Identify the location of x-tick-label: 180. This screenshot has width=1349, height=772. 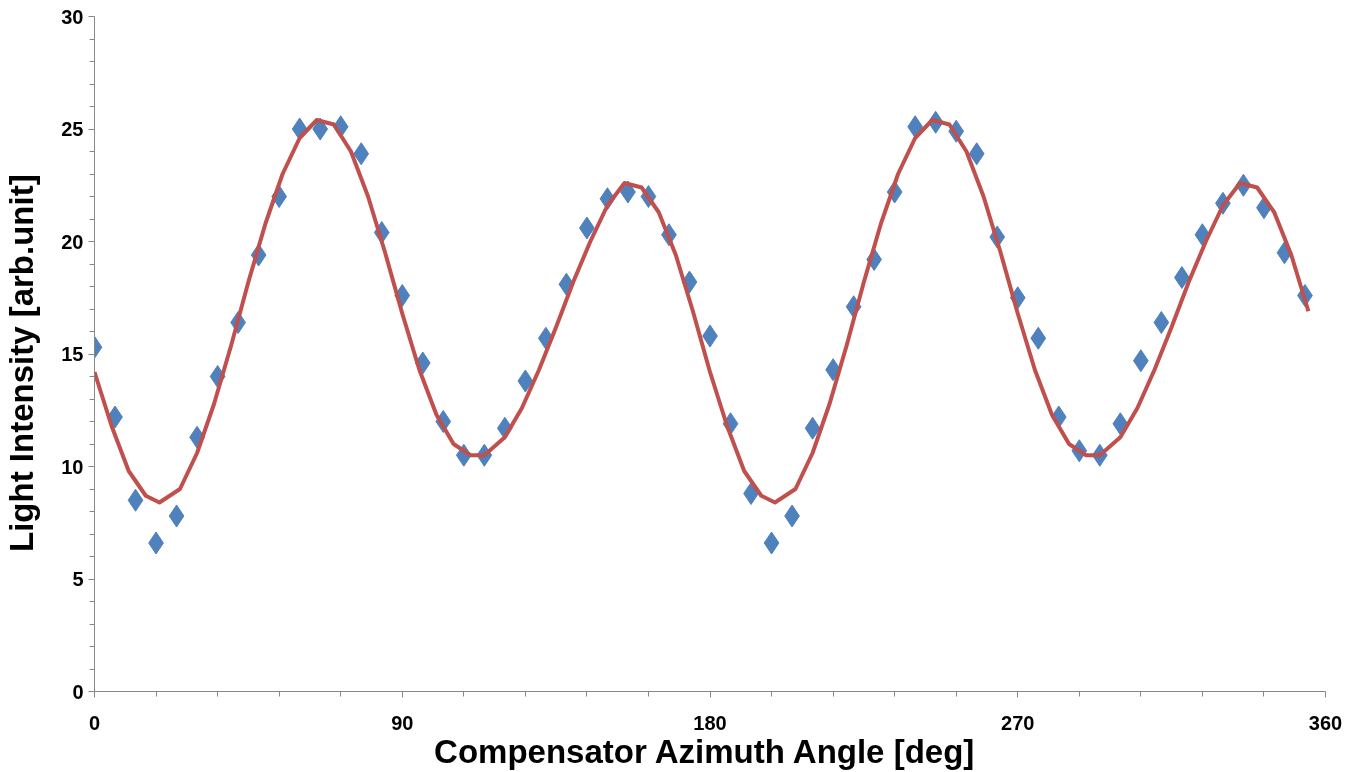
(710, 722).